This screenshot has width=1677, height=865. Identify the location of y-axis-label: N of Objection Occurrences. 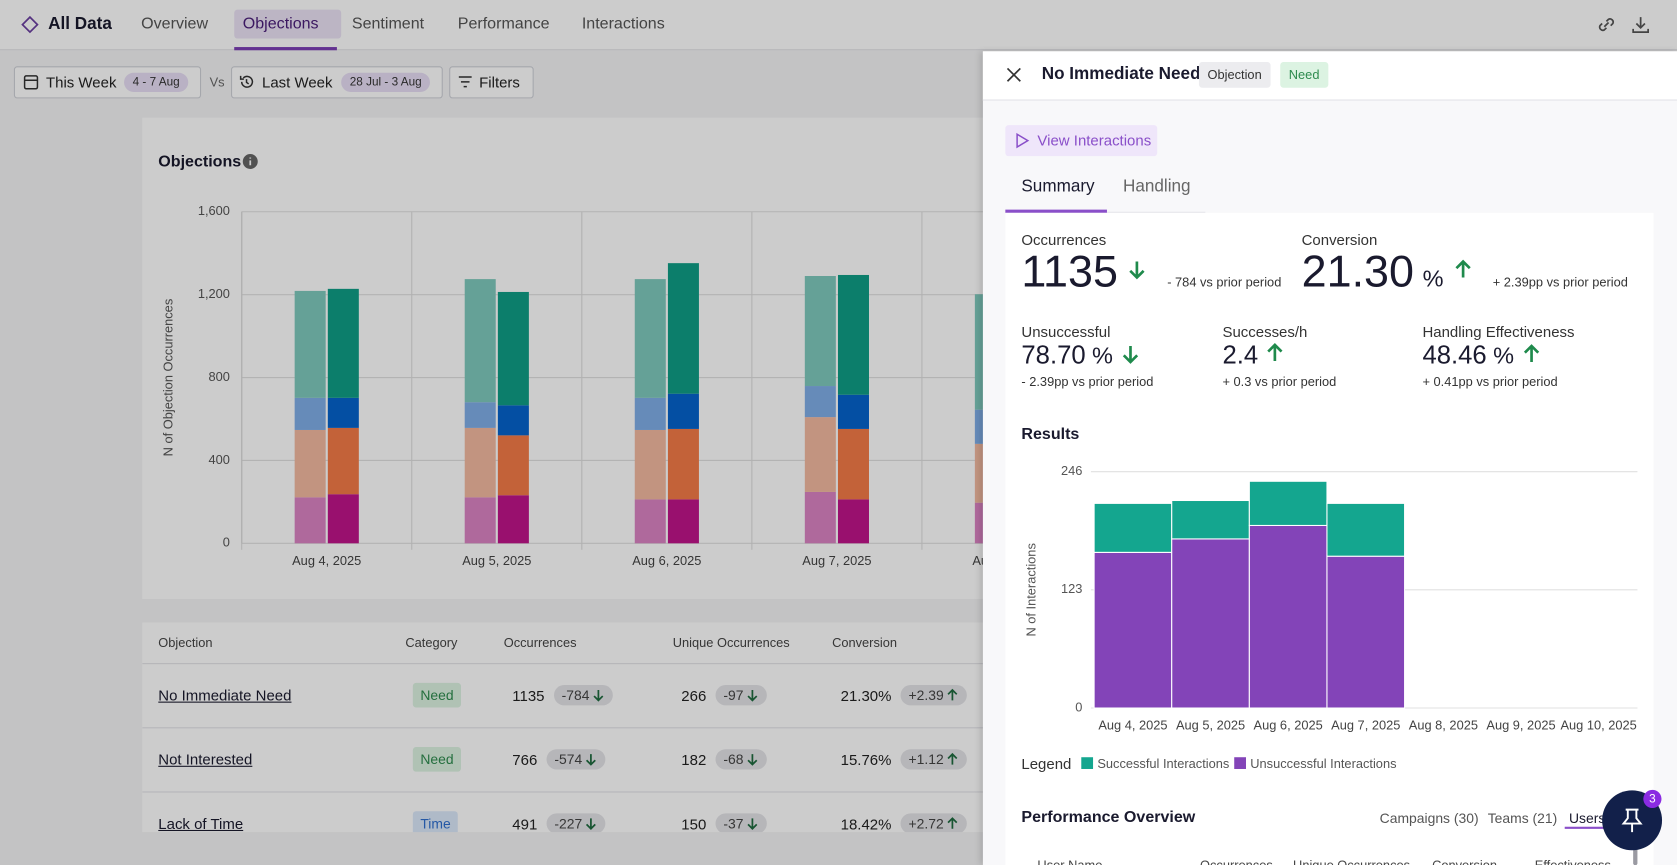
(167, 378).